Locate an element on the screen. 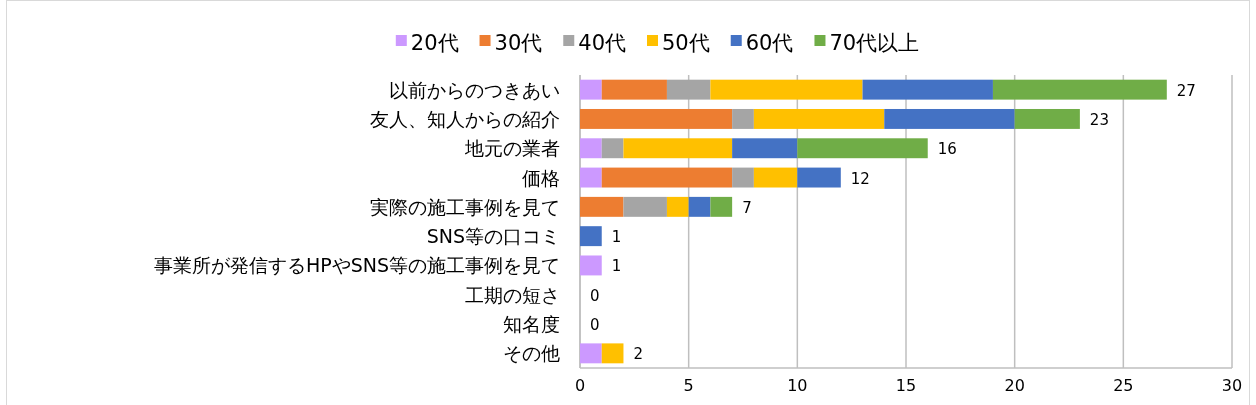 This screenshot has width=1256, height=405. x-tick-label: 25 is located at coordinates (1123, 385).